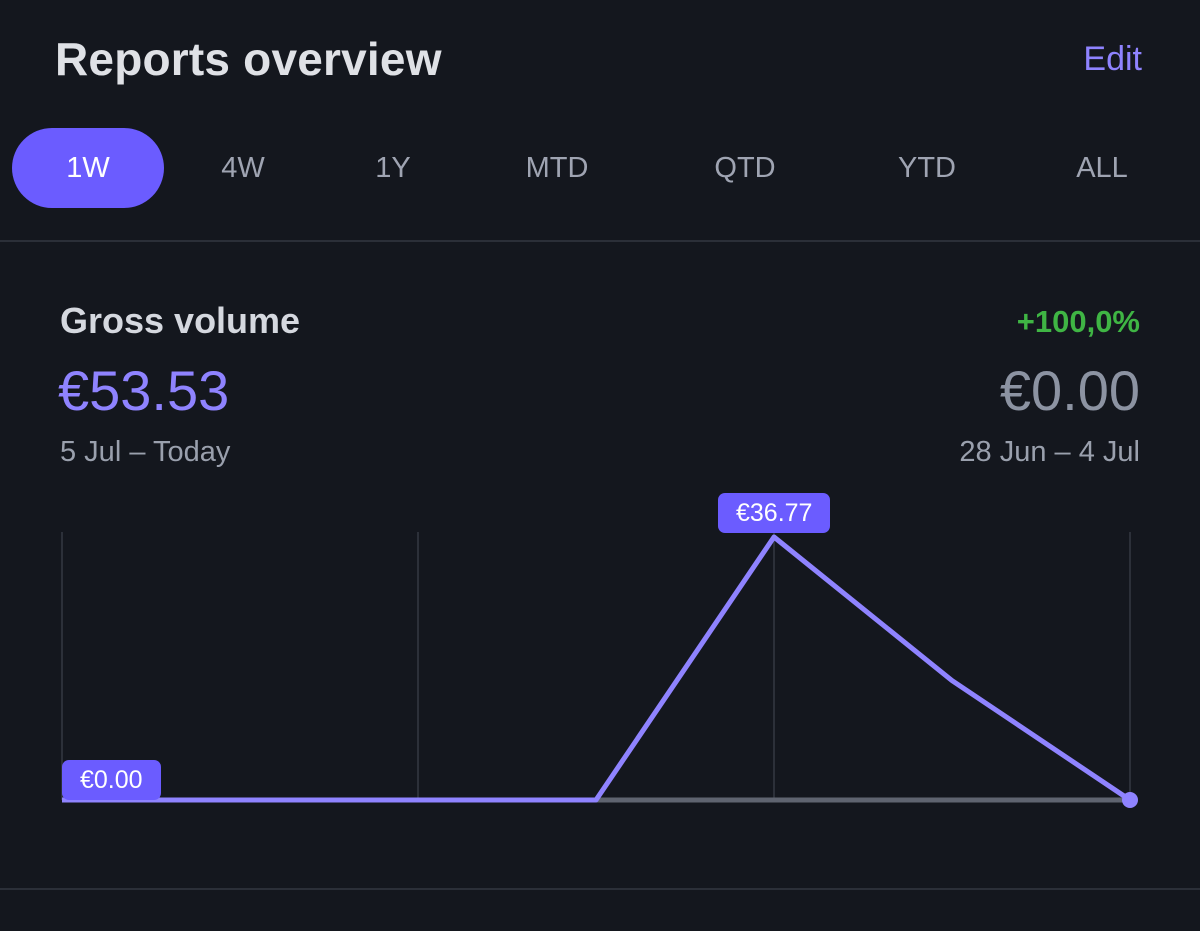 The height and width of the screenshot is (931, 1200). I want to click on tab-ytd: YTD, so click(927, 168).